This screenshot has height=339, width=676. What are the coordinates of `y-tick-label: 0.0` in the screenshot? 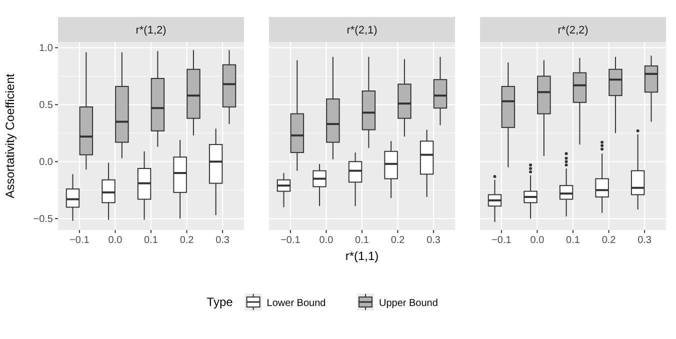 It's located at (46, 162).